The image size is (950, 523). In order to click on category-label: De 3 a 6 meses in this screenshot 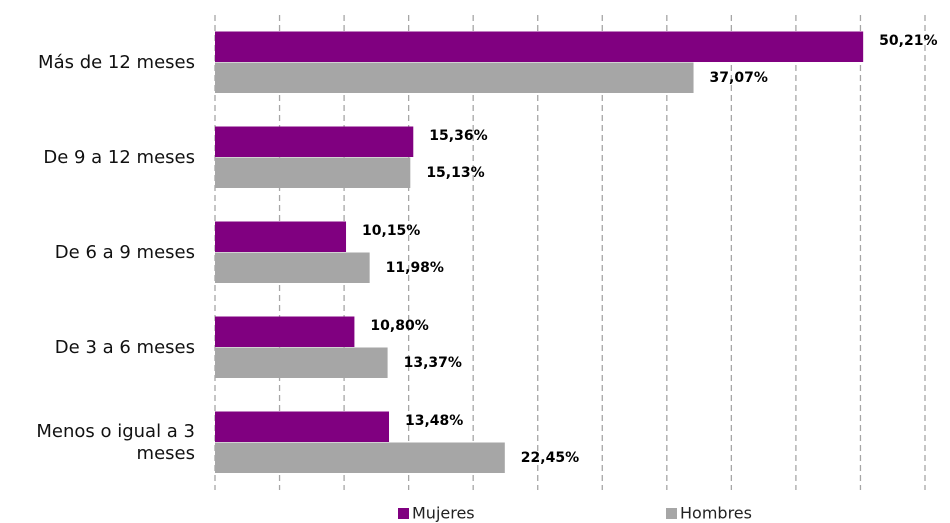, I will do `click(124, 347)`.